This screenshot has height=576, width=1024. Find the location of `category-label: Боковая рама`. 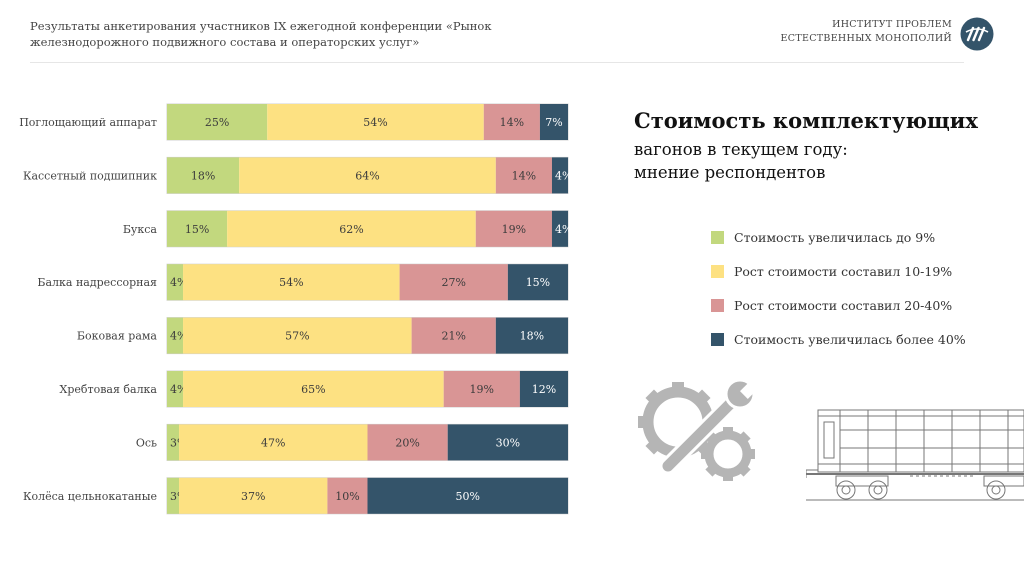

category-label: Боковая рама is located at coordinates (117, 336).